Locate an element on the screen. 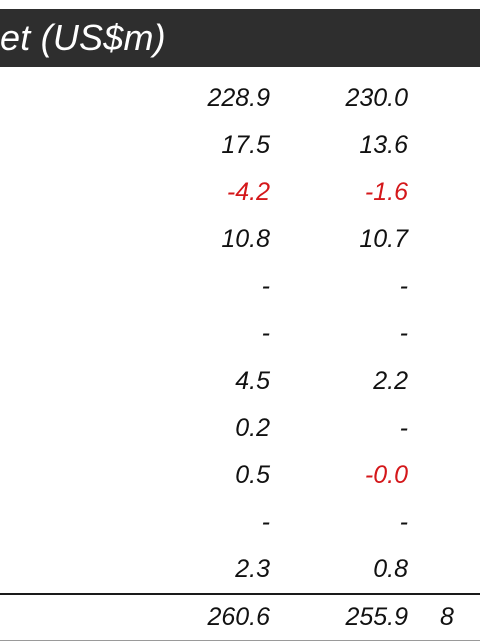  value-current-negative: -4.2 is located at coordinates (248, 192).